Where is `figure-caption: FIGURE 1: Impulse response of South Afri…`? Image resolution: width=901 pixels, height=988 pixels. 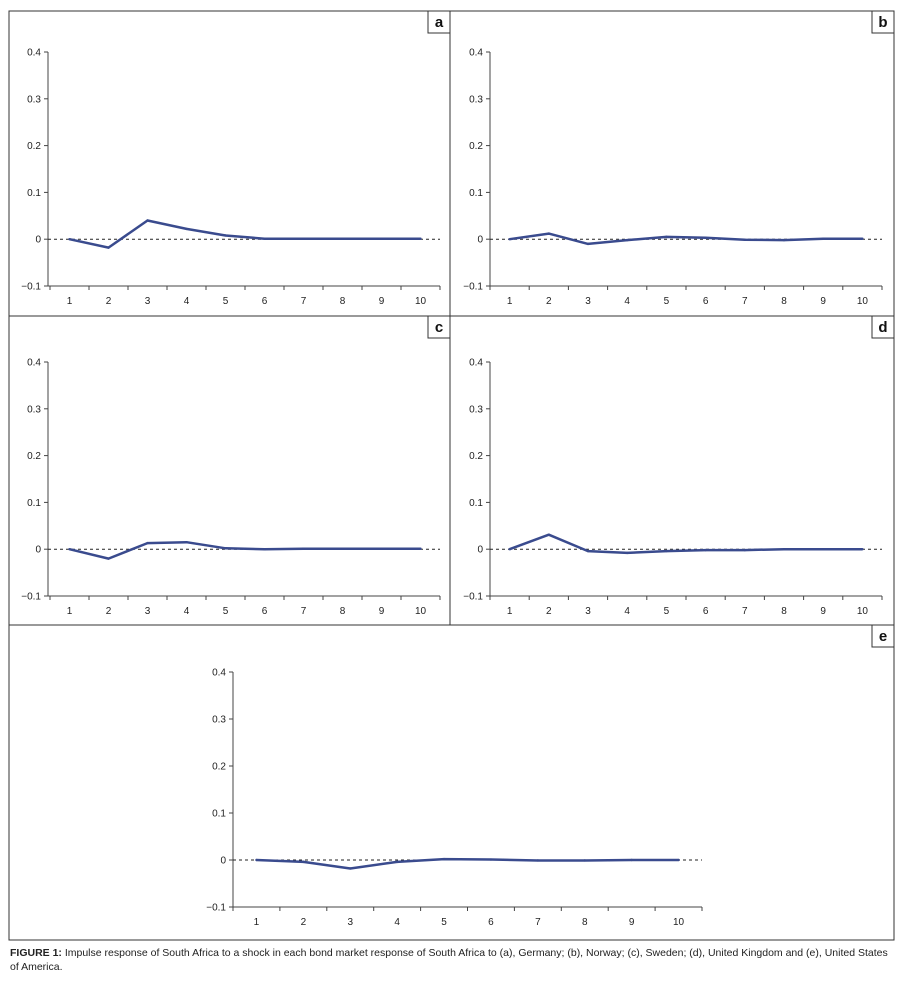 figure-caption: FIGURE 1: Impulse response of South Afri… is located at coordinates (452, 960).